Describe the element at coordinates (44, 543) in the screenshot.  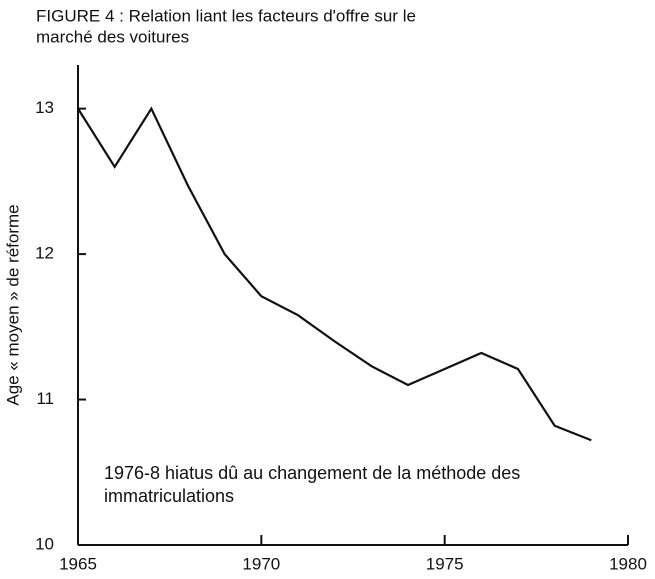
I see `y-tick-label: 10` at that location.